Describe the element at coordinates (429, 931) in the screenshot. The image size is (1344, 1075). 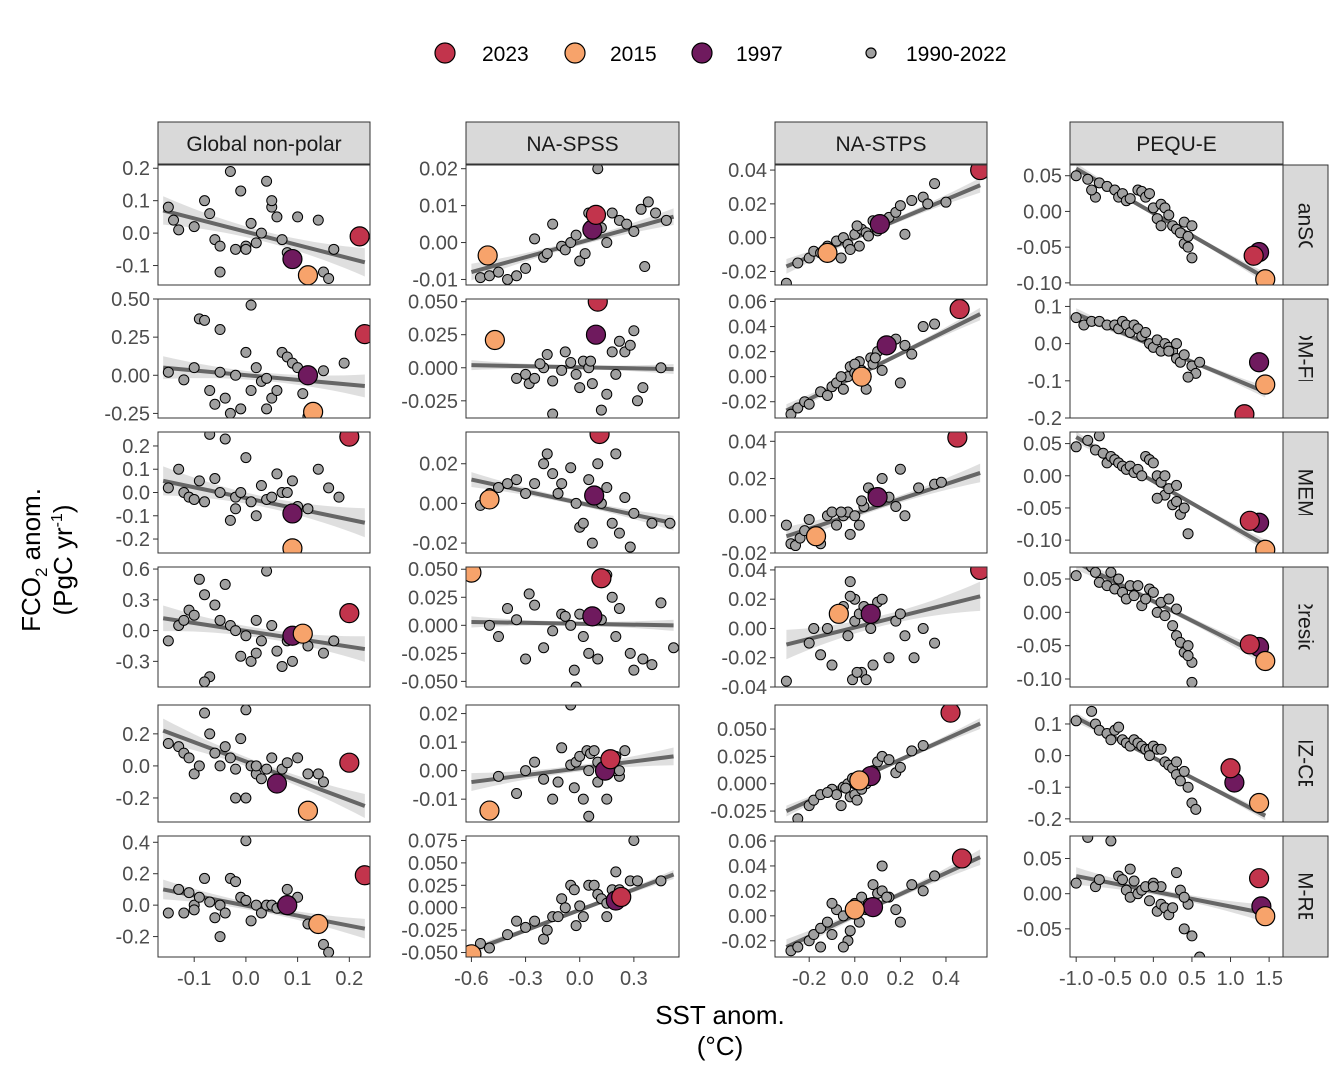
I see `y-tick-label: -0.025` at that location.